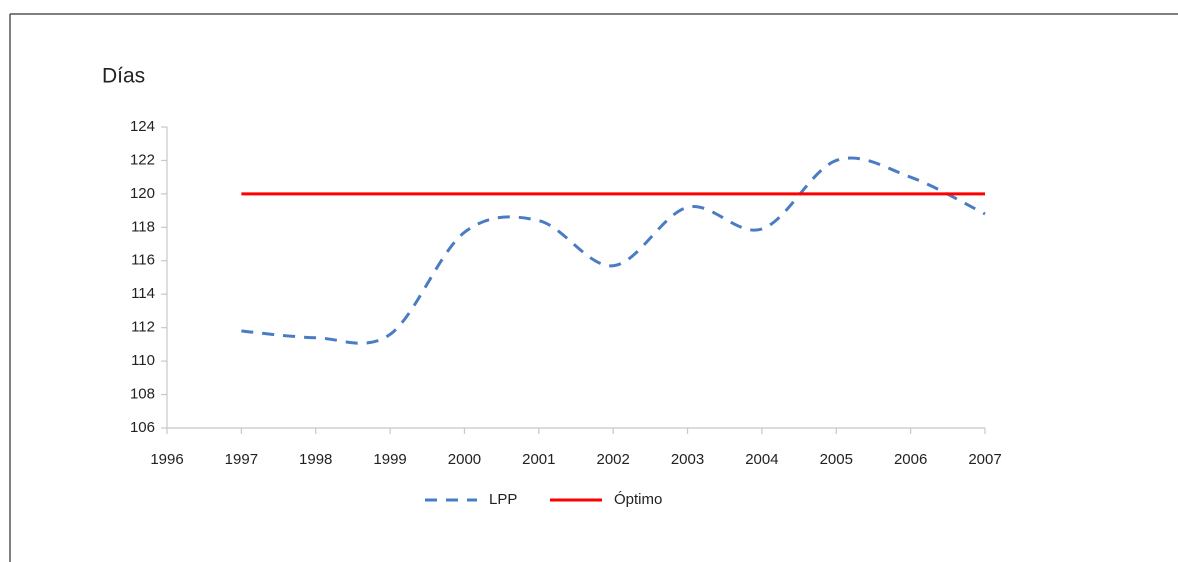 Image resolution: width=1178 pixels, height=562 pixels. What do you see at coordinates (166, 459) in the screenshot?
I see `x-tick-label: 1996` at bounding box center [166, 459].